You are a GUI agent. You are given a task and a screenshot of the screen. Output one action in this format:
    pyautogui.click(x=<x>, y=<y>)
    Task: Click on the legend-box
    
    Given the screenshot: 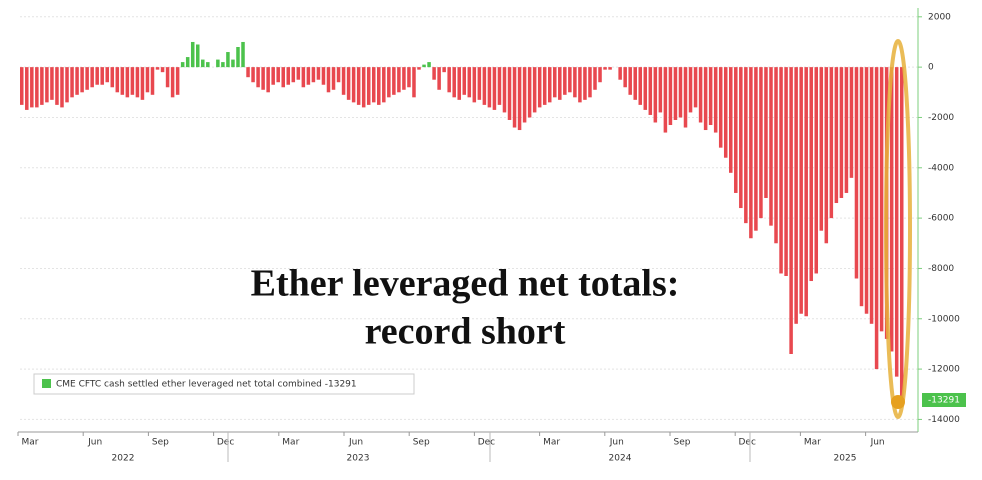 What is the action you would take?
    pyautogui.click(x=224, y=384)
    